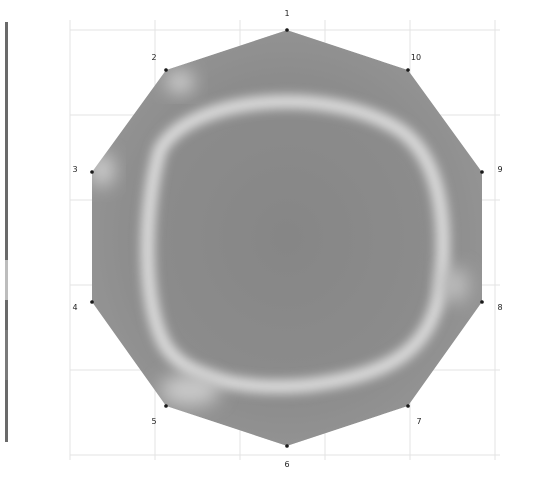 The width and height of the screenshot is (548, 479). What do you see at coordinates (418, 421) in the screenshot?
I see `point-label-7: 7` at bounding box center [418, 421].